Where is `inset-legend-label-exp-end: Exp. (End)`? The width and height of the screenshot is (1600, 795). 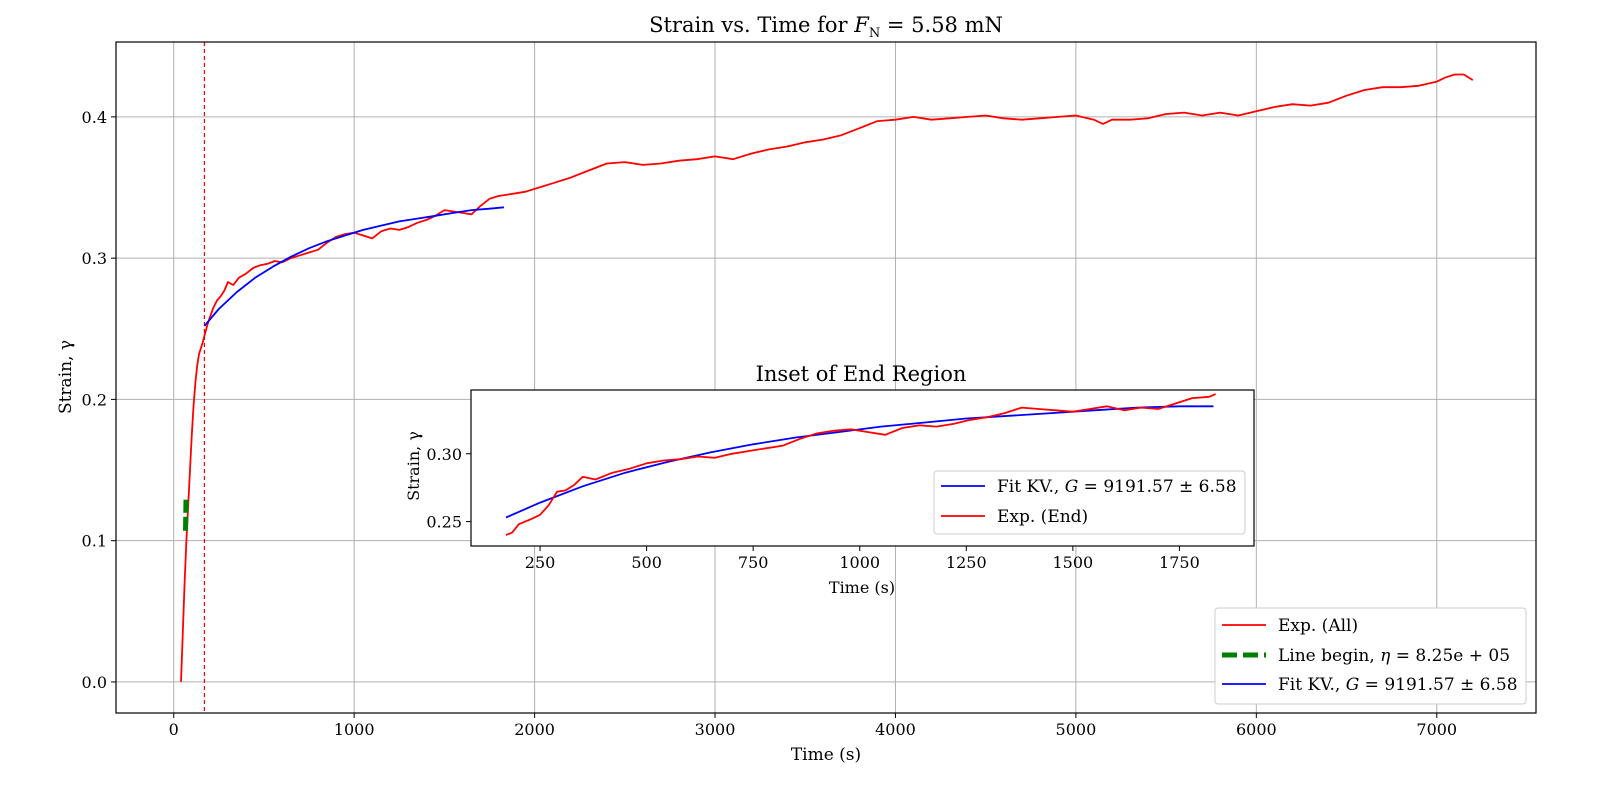 inset-legend-label-exp-end: Exp. (End) is located at coordinates (1042, 517).